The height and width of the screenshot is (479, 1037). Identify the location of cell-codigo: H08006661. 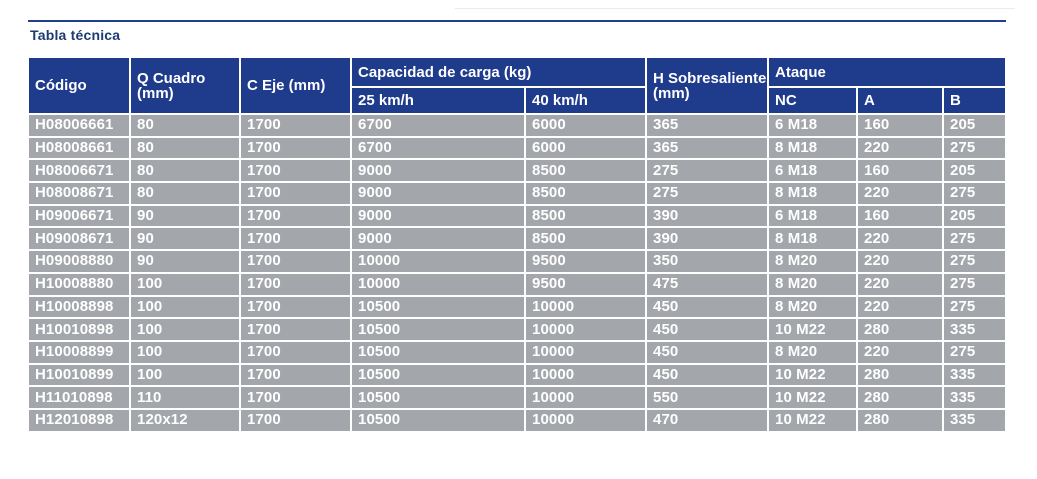
(79, 125).